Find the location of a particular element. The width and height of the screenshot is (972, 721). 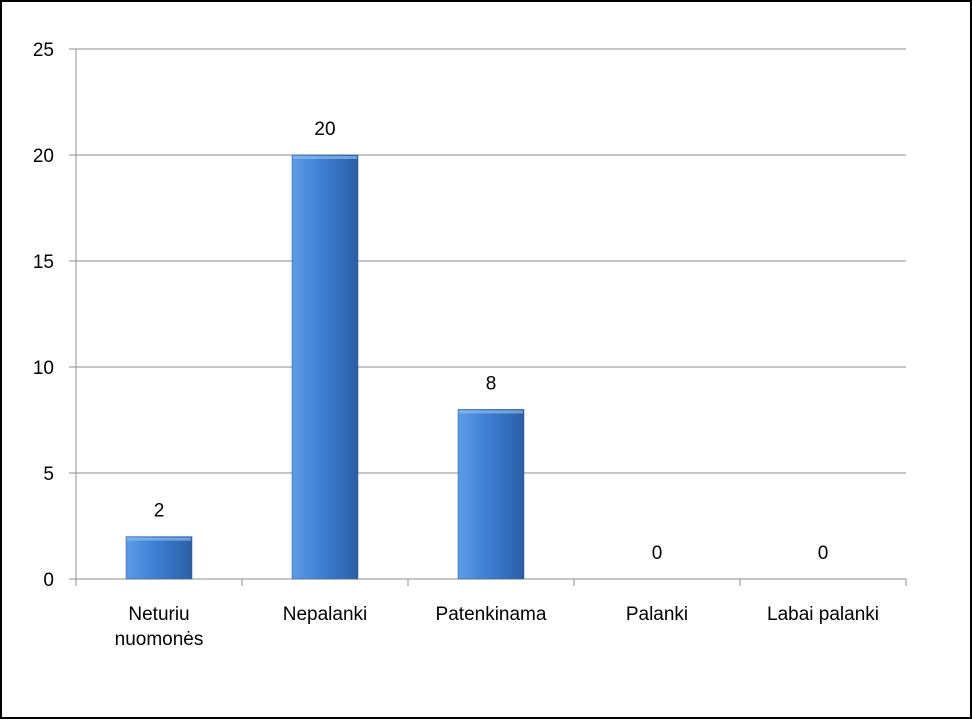

y-tick-label: 15 is located at coordinates (43, 262).